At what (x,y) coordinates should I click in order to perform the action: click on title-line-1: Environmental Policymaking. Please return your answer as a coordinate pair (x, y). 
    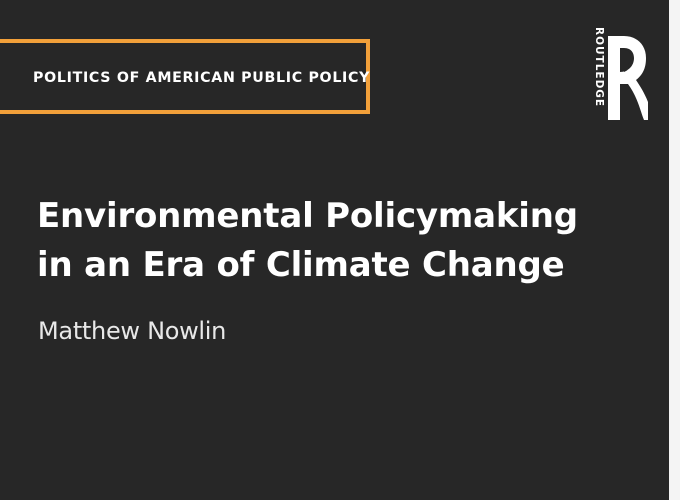
    Looking at the image, I should click on (307, 216).